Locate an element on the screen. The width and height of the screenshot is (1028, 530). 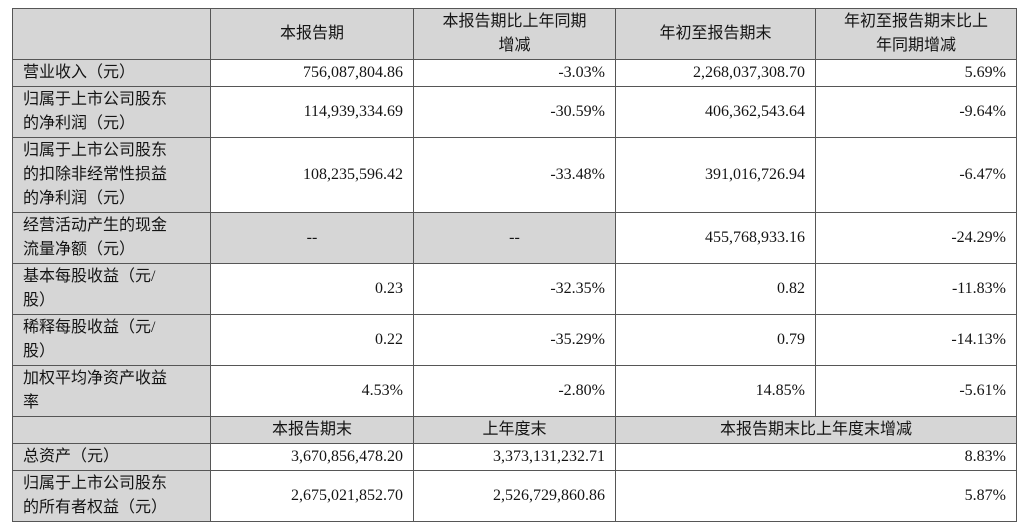
header-current-period-yoy: 本报告期比上年同期增减 is located at coordinates (514, 34).